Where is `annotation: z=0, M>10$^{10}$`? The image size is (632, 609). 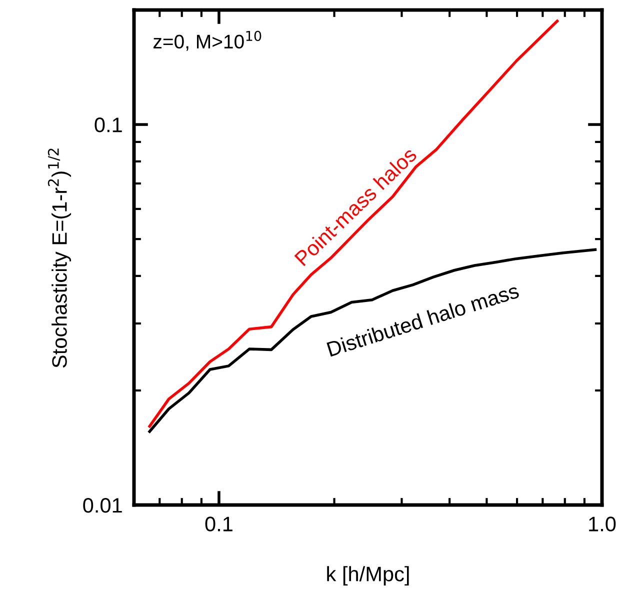
annotation: z=0, M>10$^{10}$ is located at coordinates (208, 40).